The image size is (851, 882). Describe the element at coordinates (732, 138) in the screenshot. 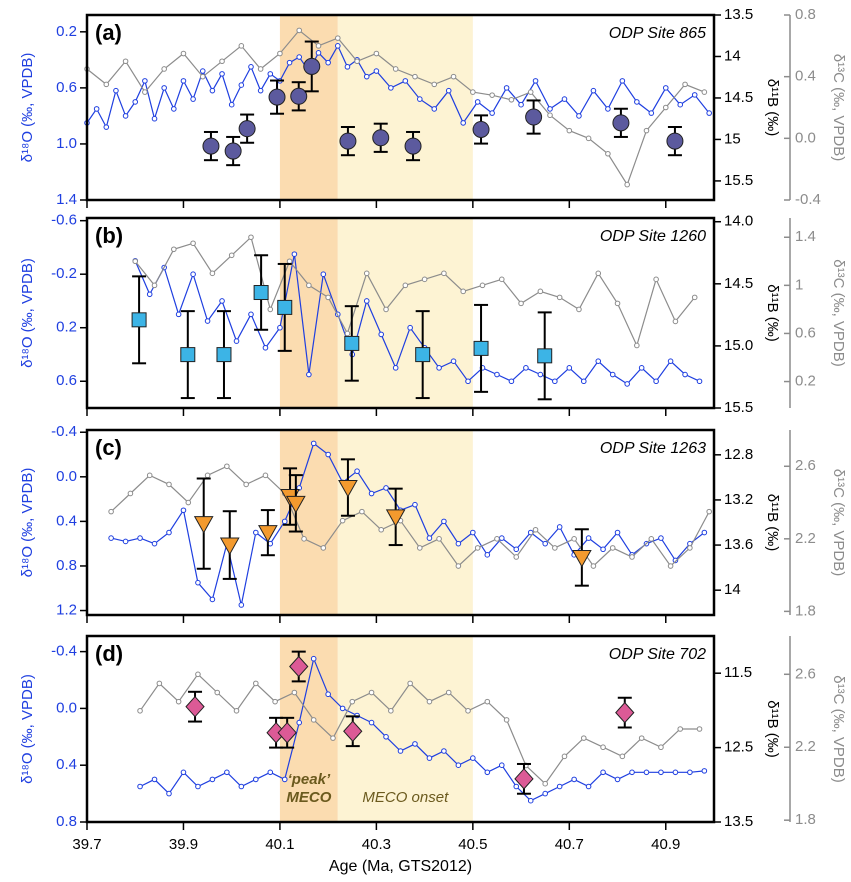

I see `y2-tick-label: 15` at that location.